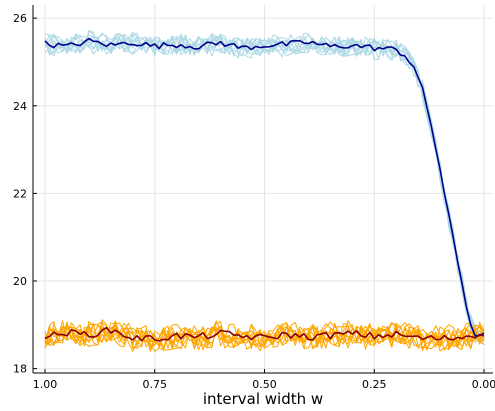  I want to click on y-tick-label: 22, so click(20, 193).